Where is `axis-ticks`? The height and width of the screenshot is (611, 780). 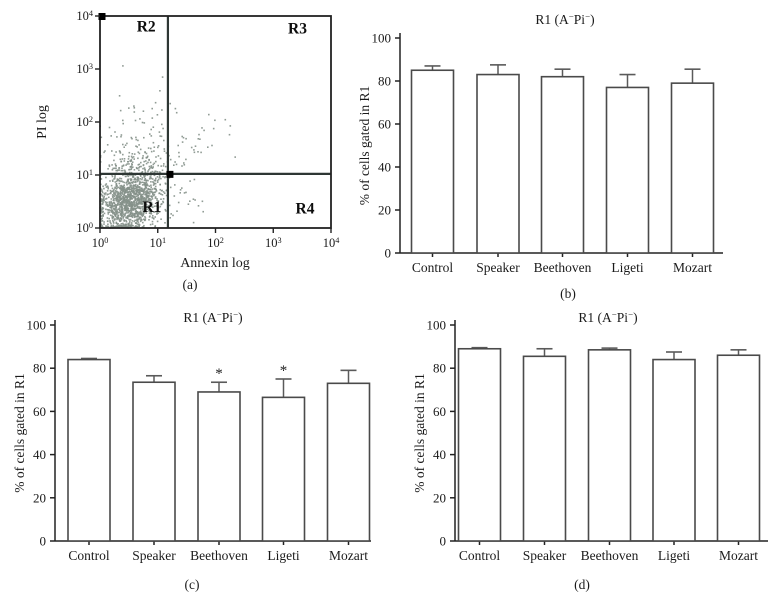 axis-ticks is located at coordinates (213, 124).